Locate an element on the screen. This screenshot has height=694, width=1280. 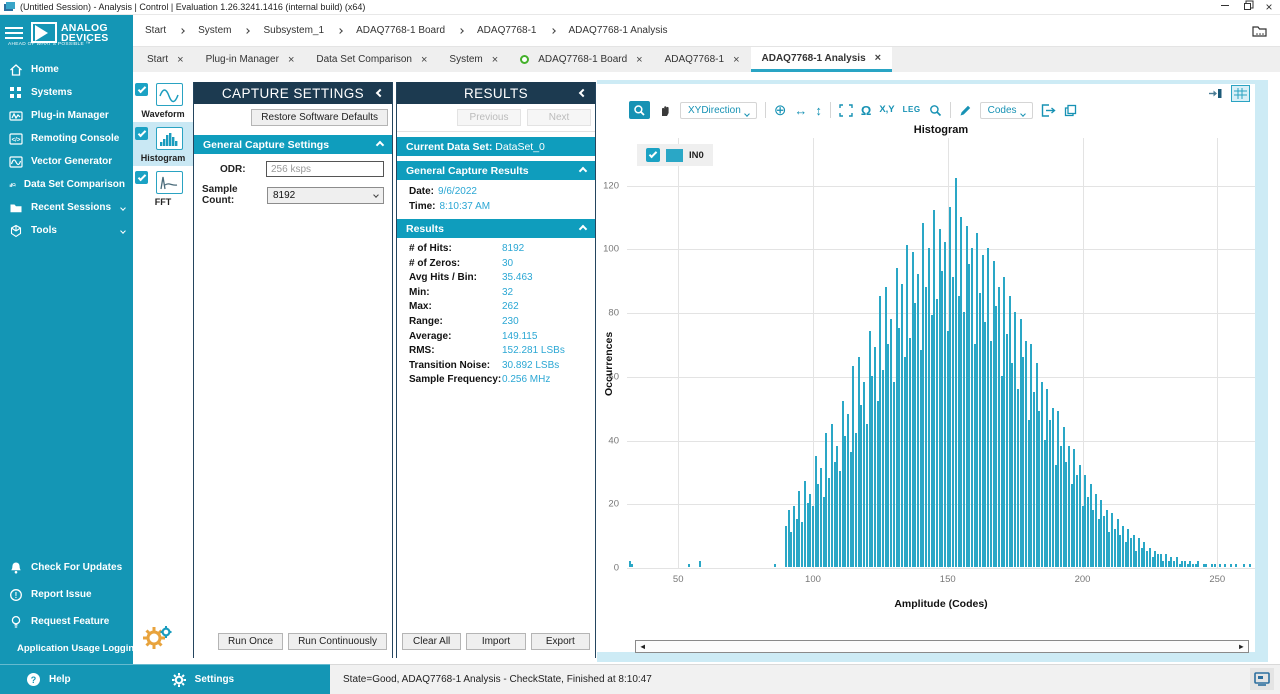
grid-view-toggle-icon is located at coordinates (1240, 93).